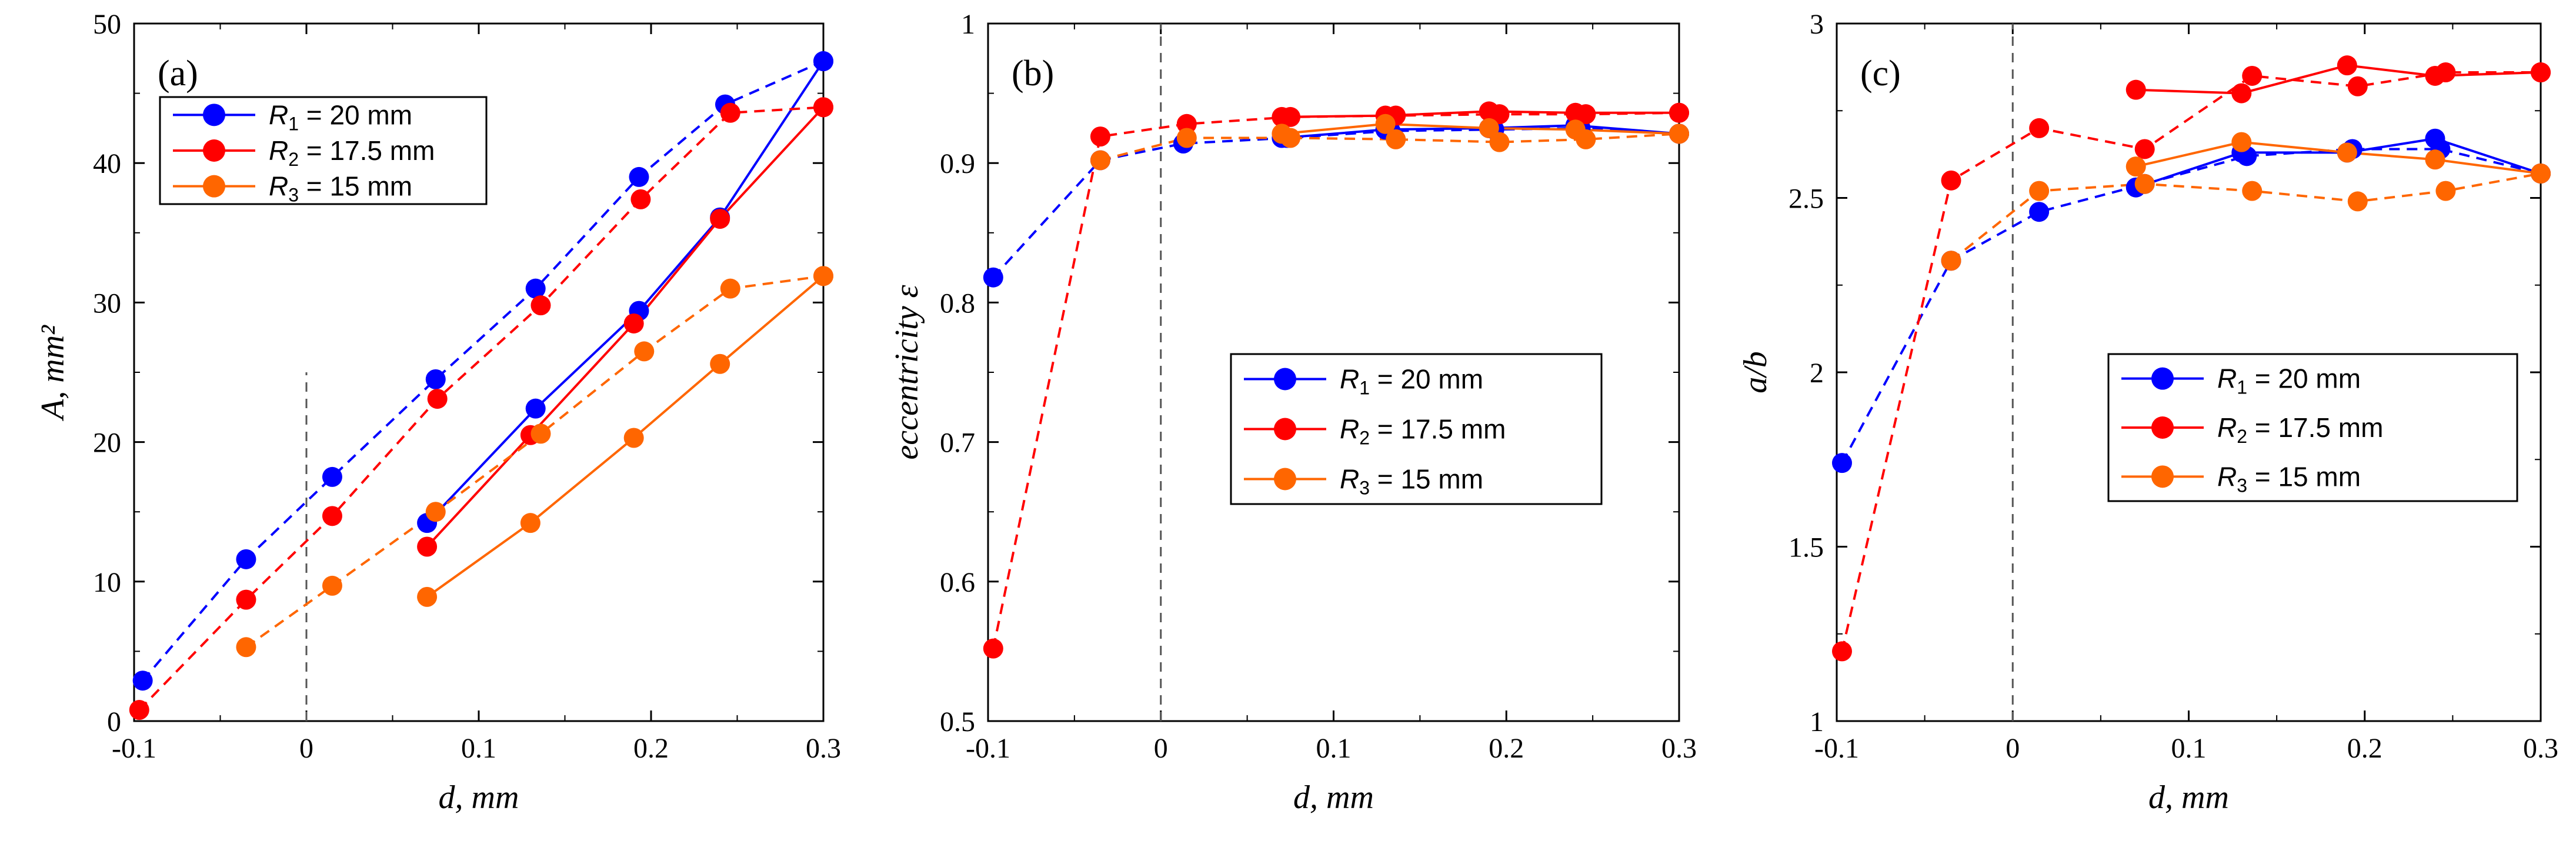 The height and width of the screenshot is (844, 2576). What do you see at coordinates (1880, 74) in the screenshot?
I see `panel-label: (c)` at bounding box center [1880, 74].